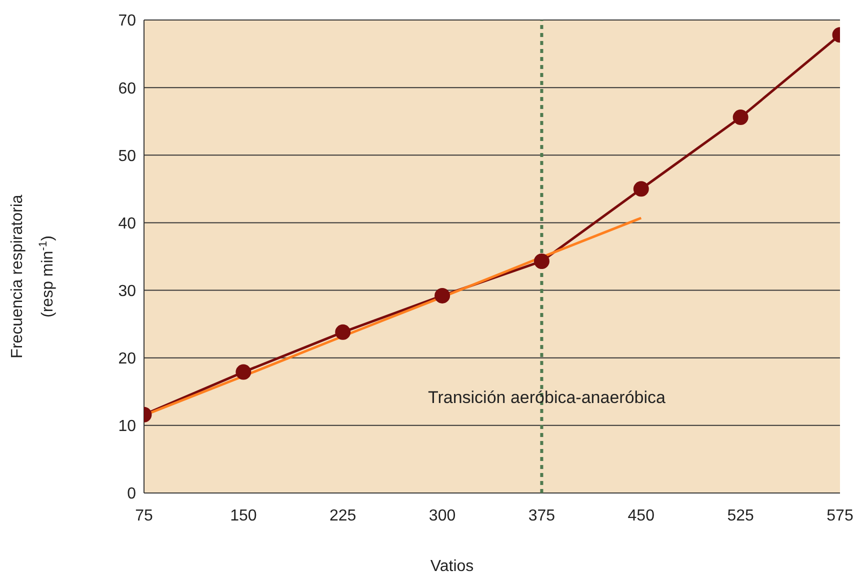 Image resolution: width=866 pixels, height=581 pixels. I want to click on y-tick-label: 60, so click(127, 89).